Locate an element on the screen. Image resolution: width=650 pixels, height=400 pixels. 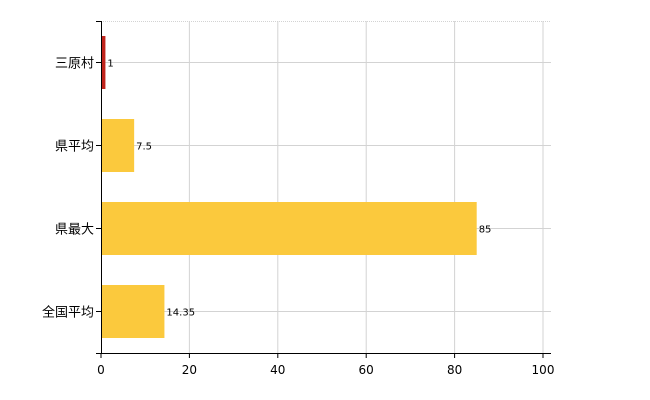
bar-三原村 is located at coordinates (103, 62).